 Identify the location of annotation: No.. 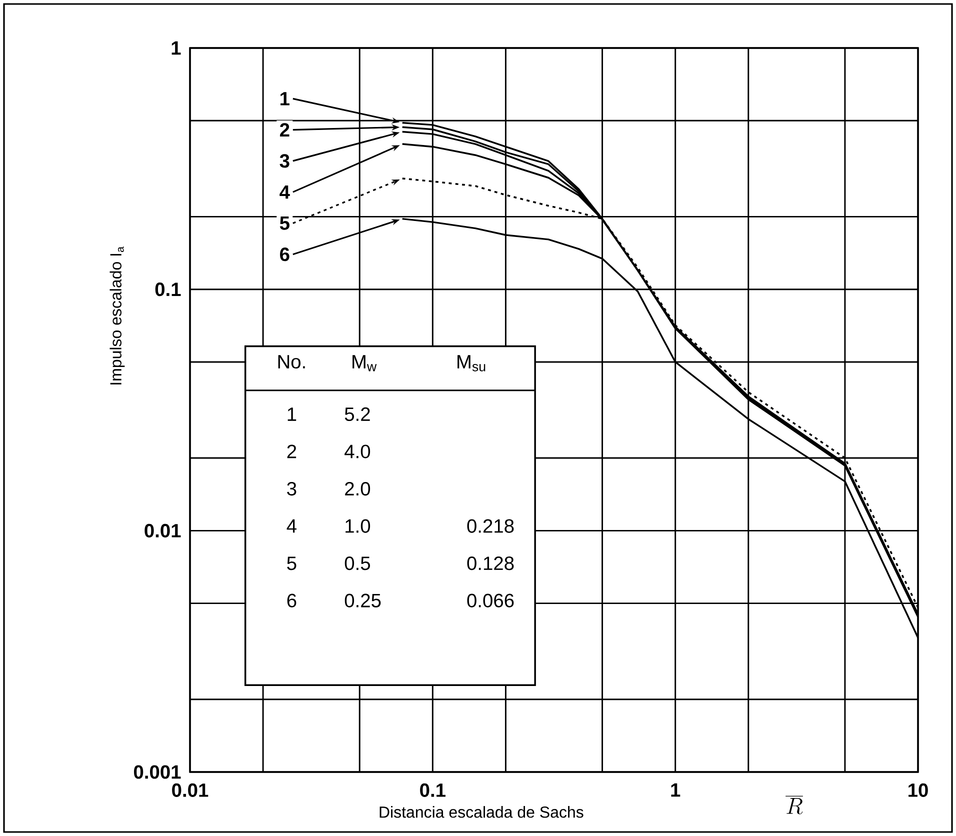
(291, 361).